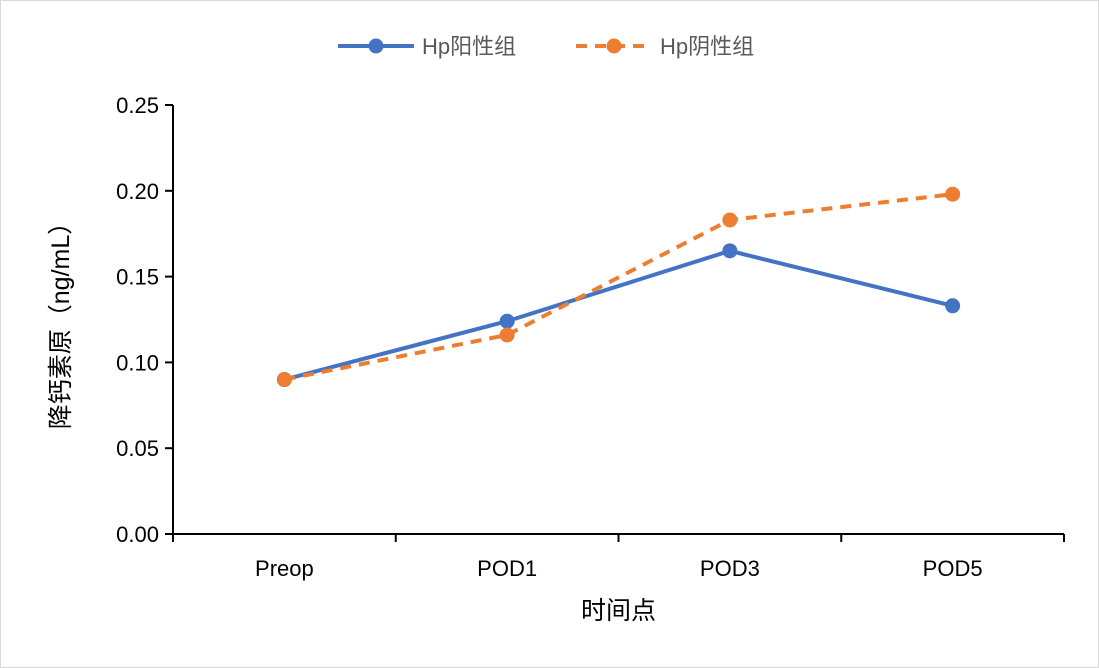 This screenshot has width=1099, height=668. What do you see at coordinates (137, 277) in the screenshot?
I see `y-tick-label: 0.15` at bounding box center [137, 277].